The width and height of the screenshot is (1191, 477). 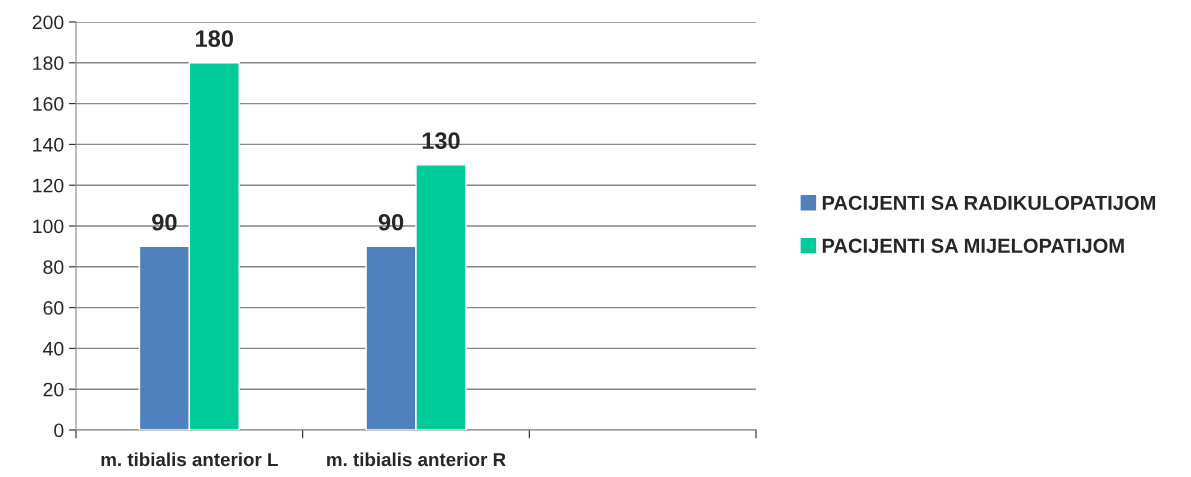 I want to click on x-tick-label: m. tibialis anterior R, so click(x=416, y=459).